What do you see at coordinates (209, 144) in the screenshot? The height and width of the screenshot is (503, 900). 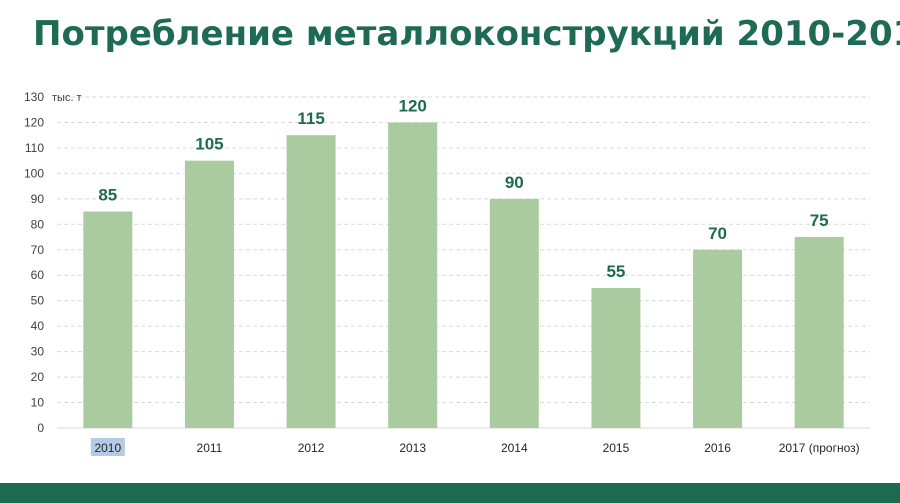 I see `data-label: 105` at bounding box center [209, 144].